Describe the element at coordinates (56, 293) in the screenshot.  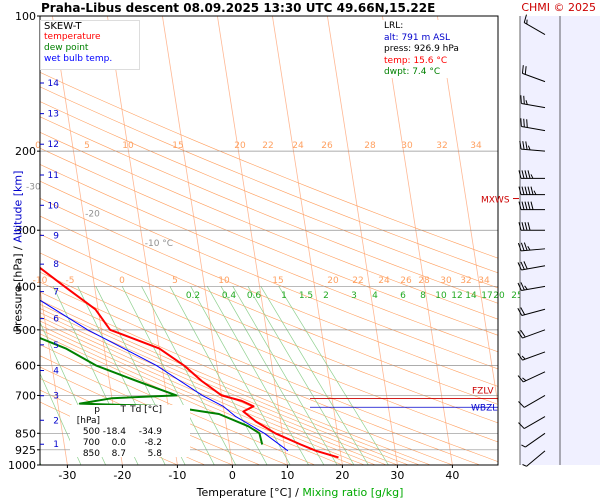
I see `altitude-tick-label: 7` at that location.